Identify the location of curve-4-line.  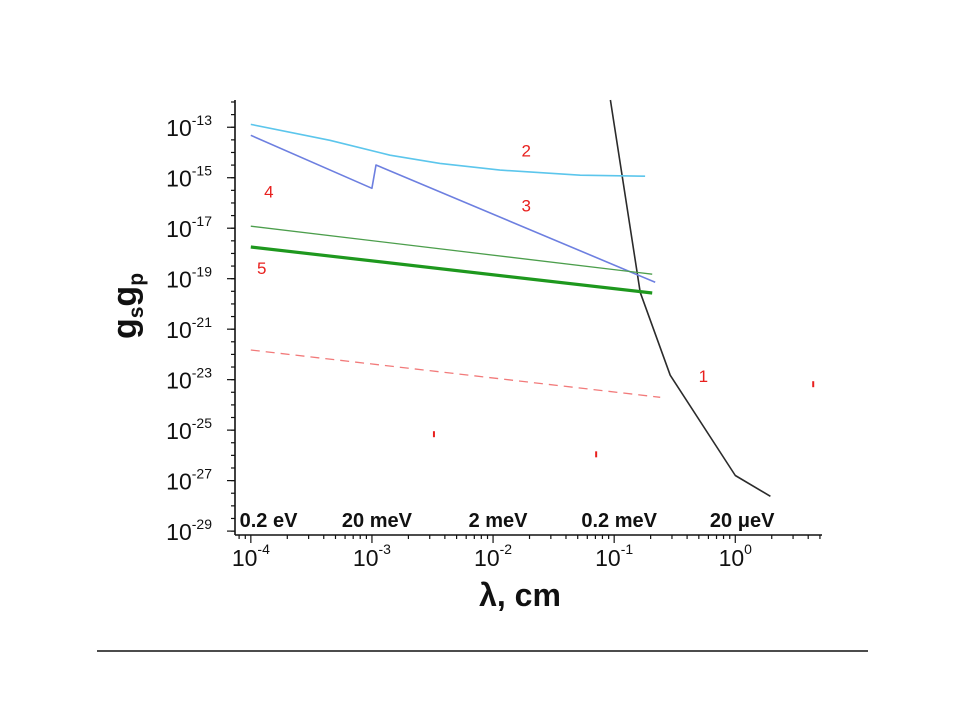
(451, 250).